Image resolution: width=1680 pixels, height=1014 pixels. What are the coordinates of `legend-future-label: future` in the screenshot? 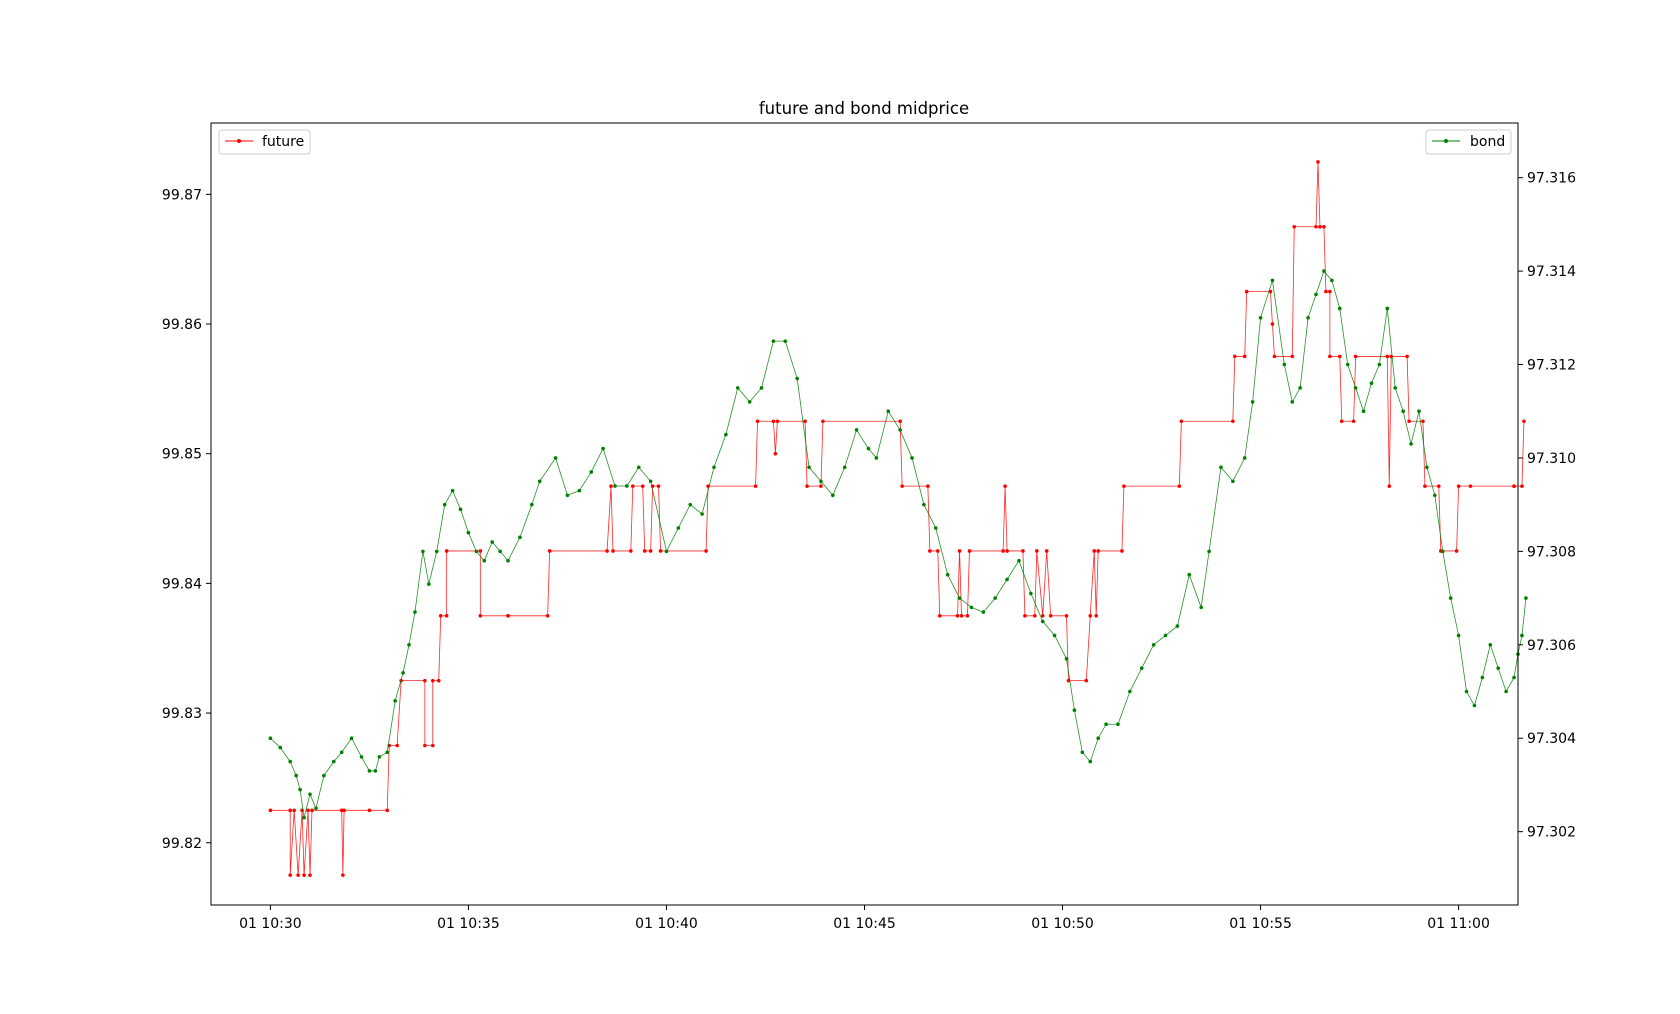 It's located at (283, 142).